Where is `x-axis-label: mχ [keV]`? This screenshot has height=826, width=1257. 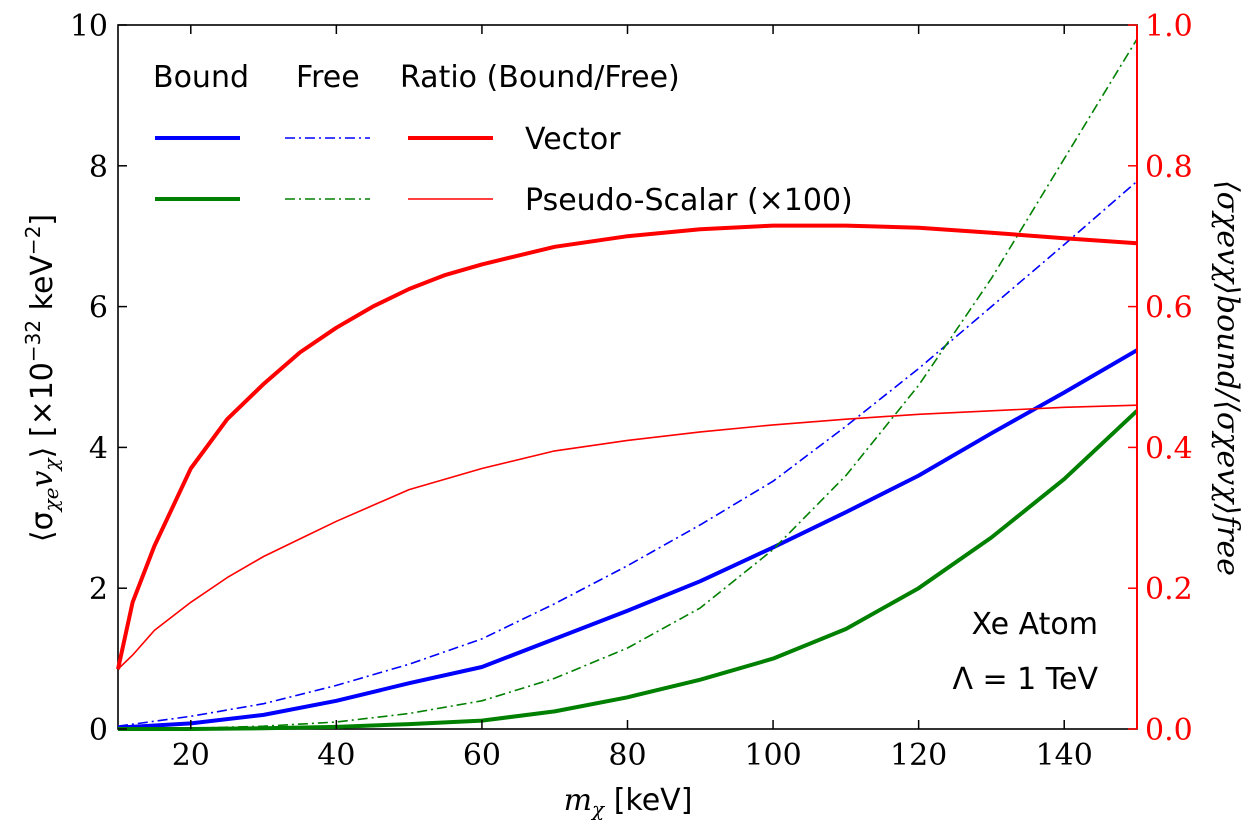
x-axis-label: mχ [keV] is located at coordinates (628, 802).